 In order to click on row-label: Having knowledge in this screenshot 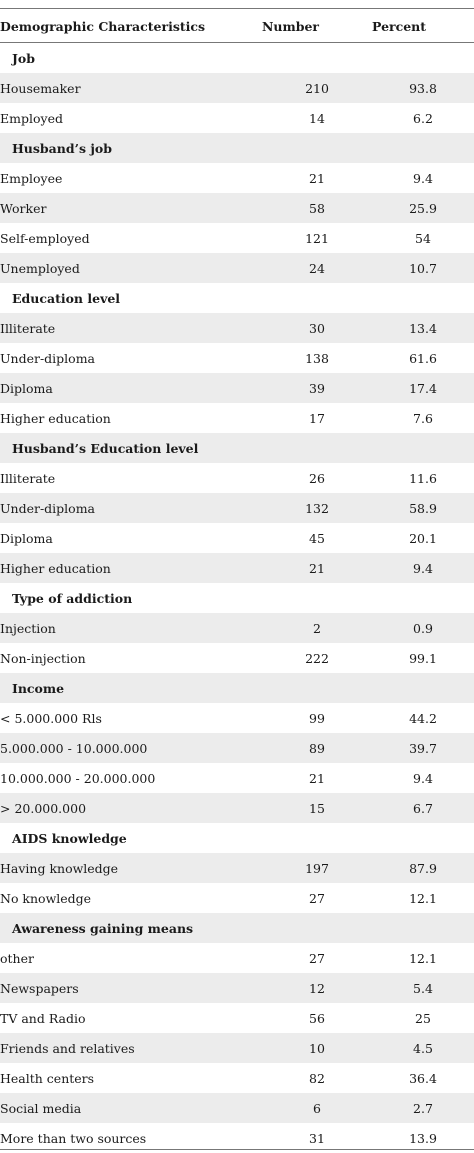, I will do `click(131, 868)`.